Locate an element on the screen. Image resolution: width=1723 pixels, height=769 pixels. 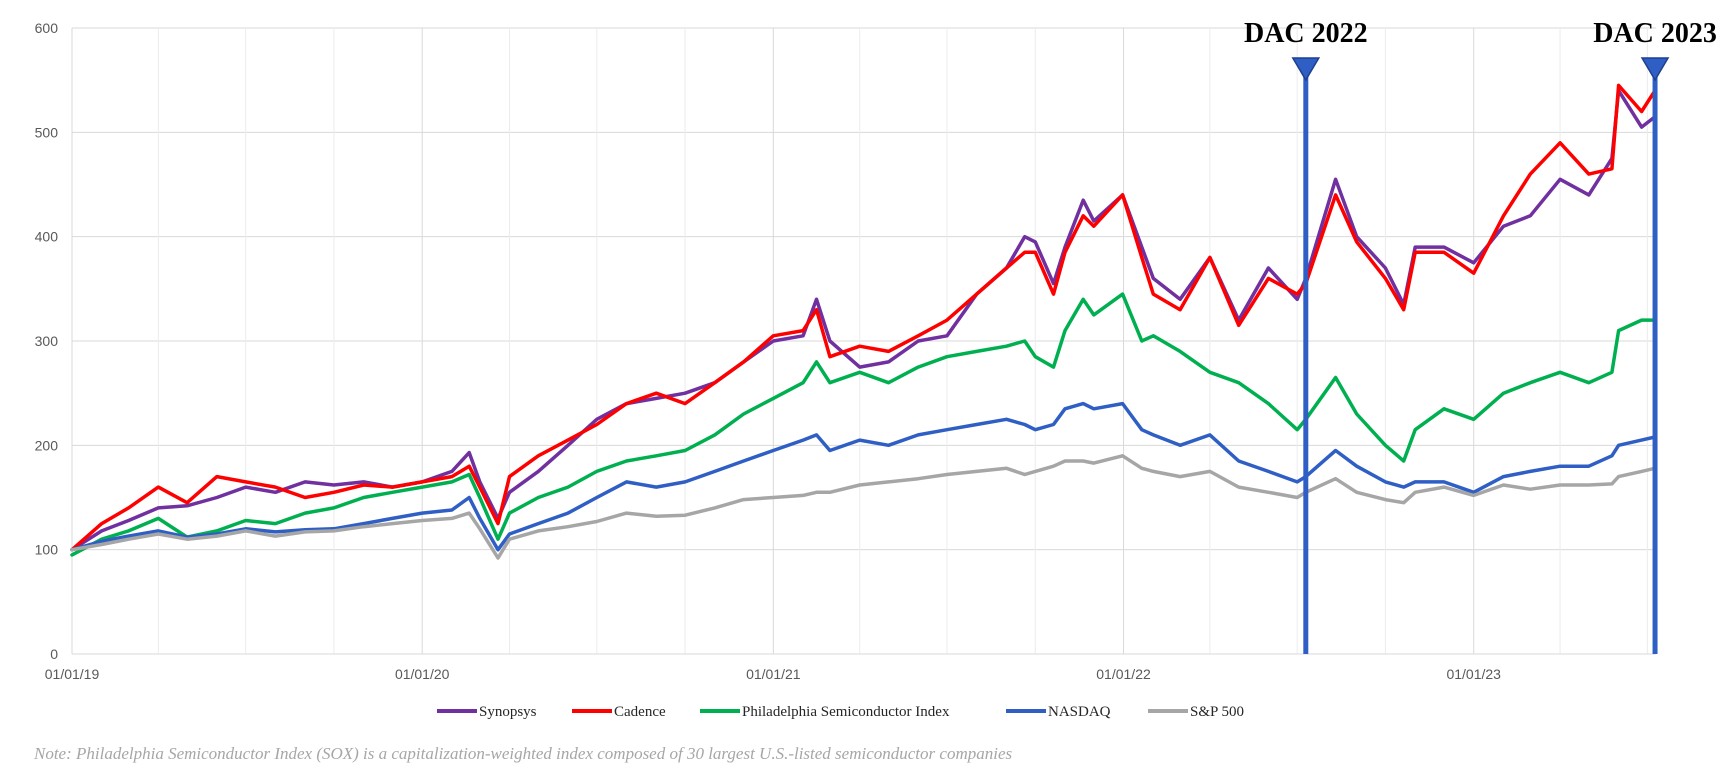
y-axis-ticks: 0 100 200 300 400 500 600 is located at coordinates (47, 341).